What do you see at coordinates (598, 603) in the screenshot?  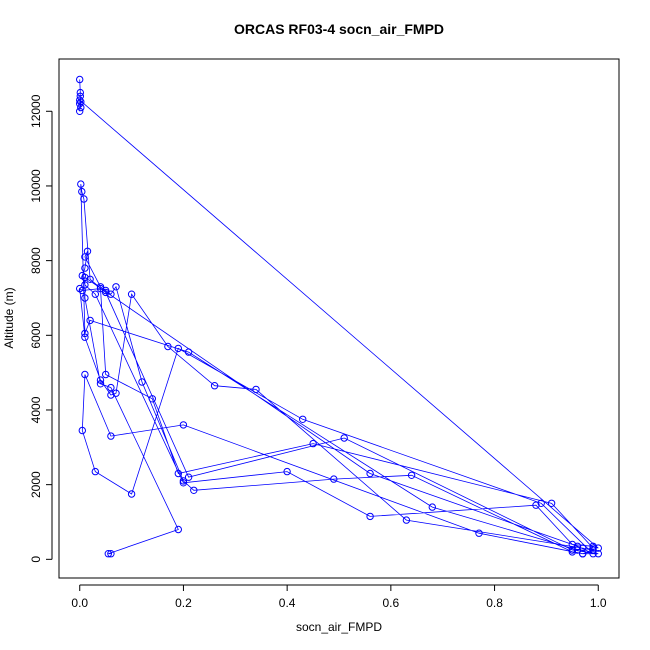 I see `x-tick-label: 1.0` at bounding box center [598, 603].